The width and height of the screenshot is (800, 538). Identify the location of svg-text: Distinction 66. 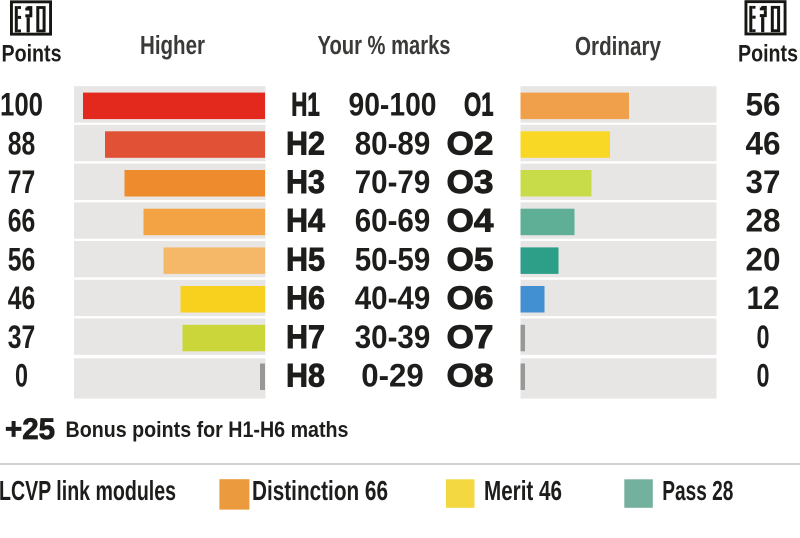
(320, 490).